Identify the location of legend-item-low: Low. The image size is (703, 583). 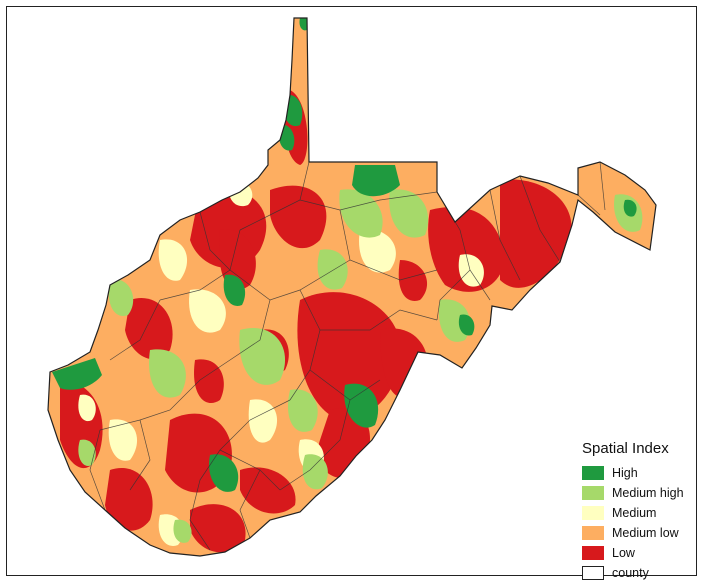
(638, 553).